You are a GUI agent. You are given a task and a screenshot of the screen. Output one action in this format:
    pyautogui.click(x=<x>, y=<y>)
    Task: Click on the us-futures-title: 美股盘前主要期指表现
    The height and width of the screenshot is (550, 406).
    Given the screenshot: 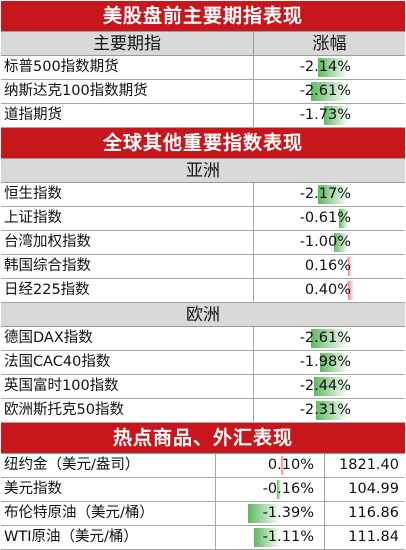 What is the action you would take?
    pyautogui.click(x=203, y=16)
    